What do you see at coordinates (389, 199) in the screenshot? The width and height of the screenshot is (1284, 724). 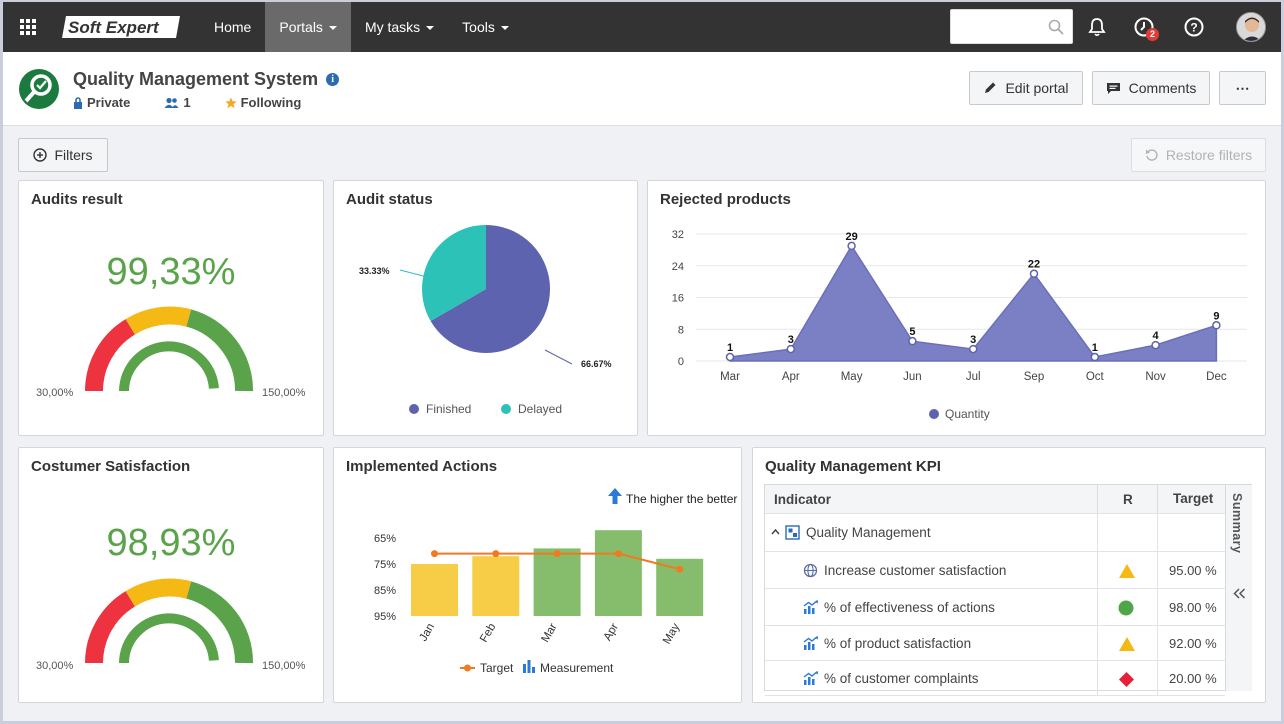 I see `card-title: Audit status` at bounding box center [389, 199].